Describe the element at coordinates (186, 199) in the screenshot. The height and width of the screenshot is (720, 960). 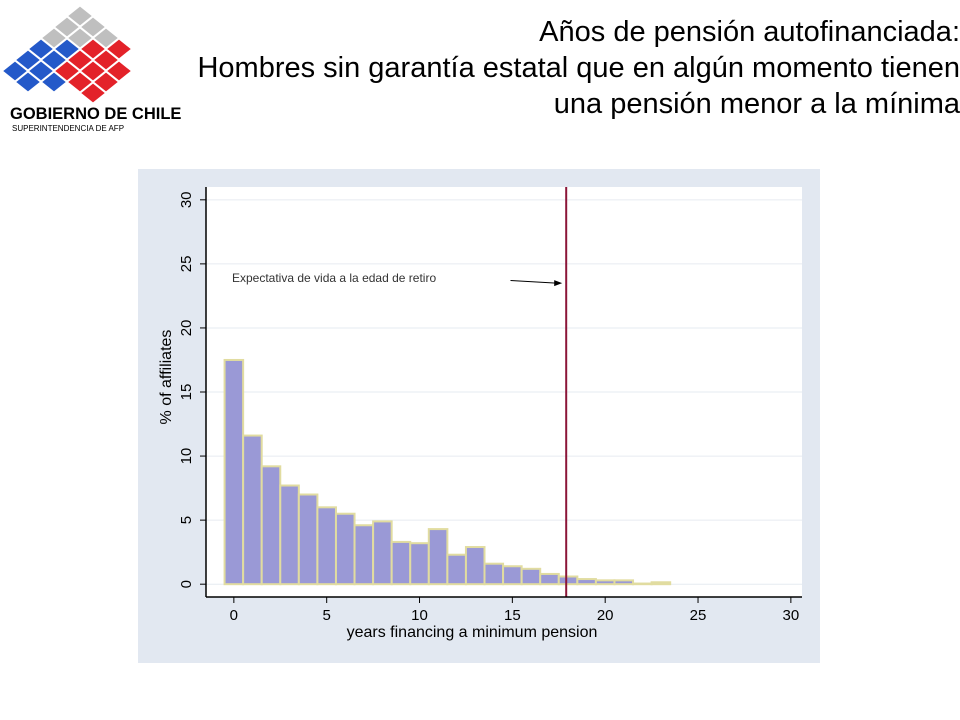
I see `y-tick-label: 30` at that location.